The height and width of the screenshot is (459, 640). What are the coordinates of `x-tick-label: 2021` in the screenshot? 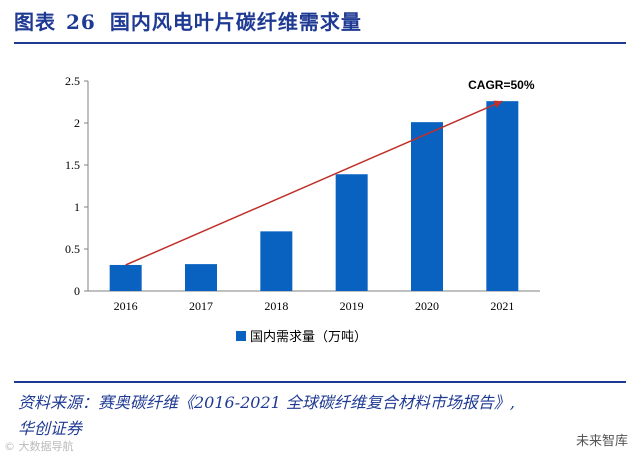 It's located at (502, 306).